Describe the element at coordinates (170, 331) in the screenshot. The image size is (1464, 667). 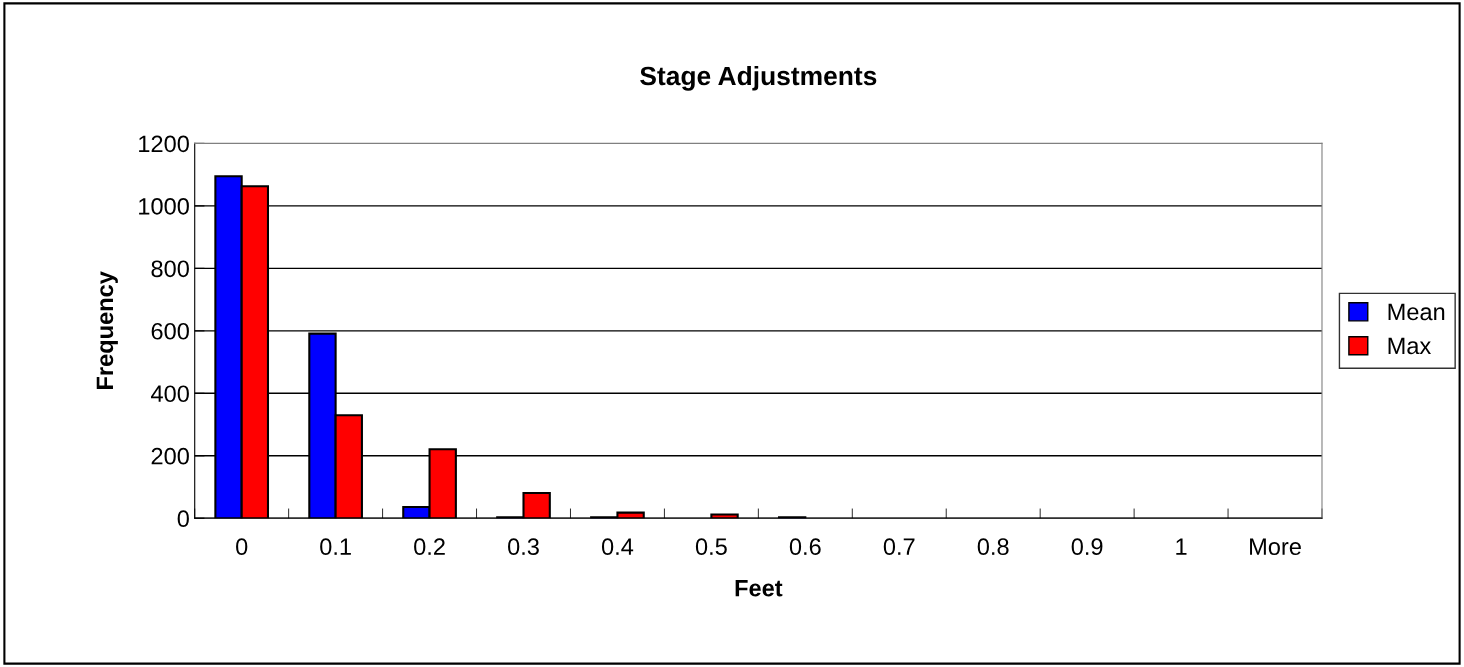
I see `y-tick-label: 600` at that location.